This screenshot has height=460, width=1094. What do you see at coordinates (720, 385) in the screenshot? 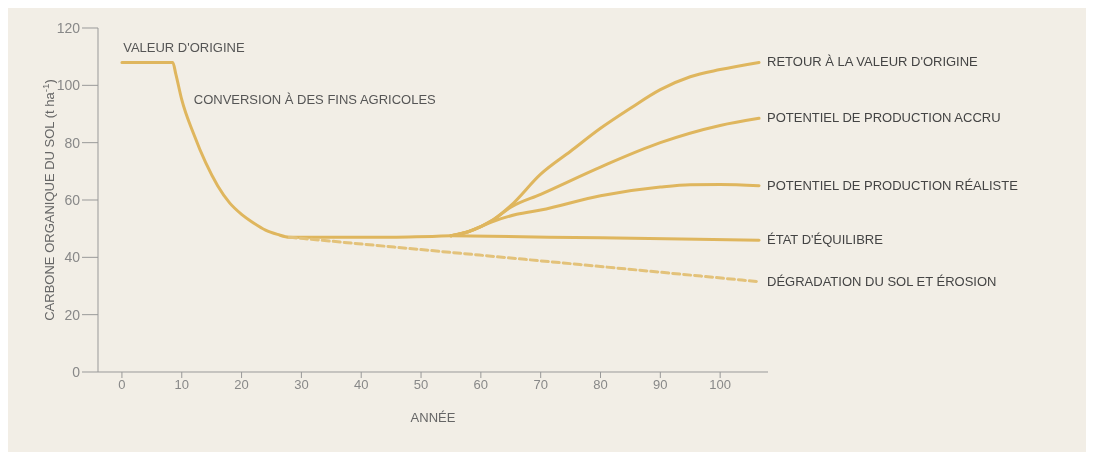
I see `x-tick-label: 100` at bounding box center [720, 385].